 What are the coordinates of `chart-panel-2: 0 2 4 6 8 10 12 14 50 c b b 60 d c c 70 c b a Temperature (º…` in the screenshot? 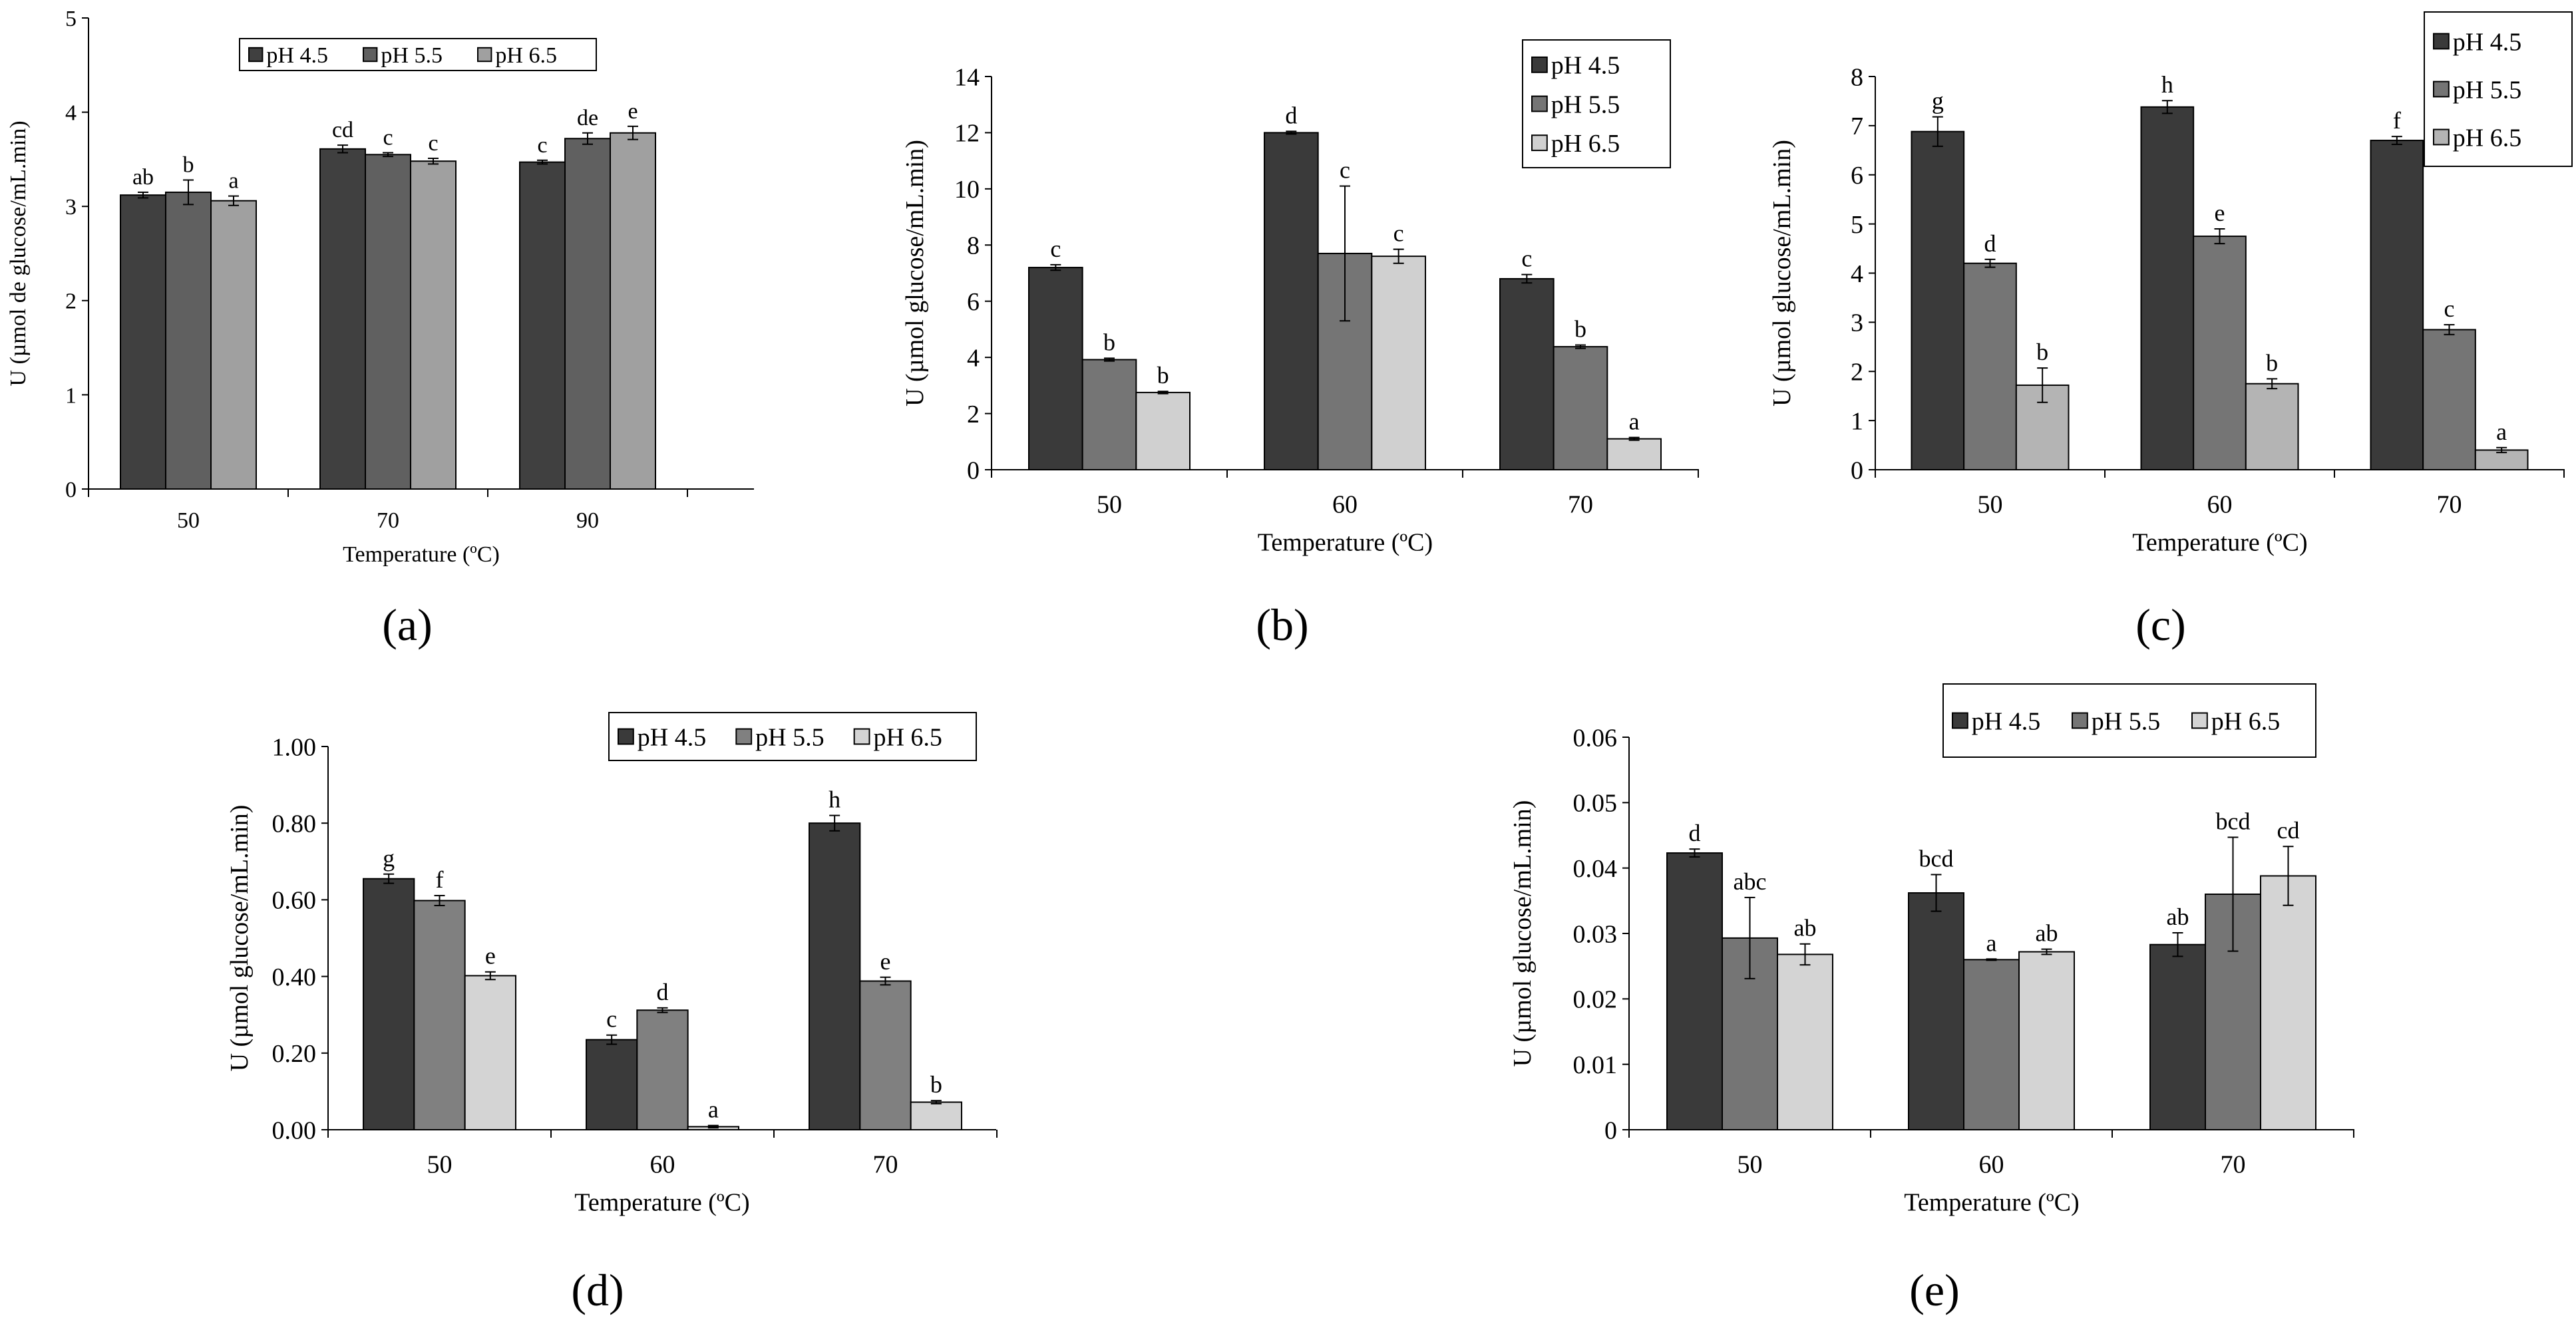 It's located at (1300, 345).